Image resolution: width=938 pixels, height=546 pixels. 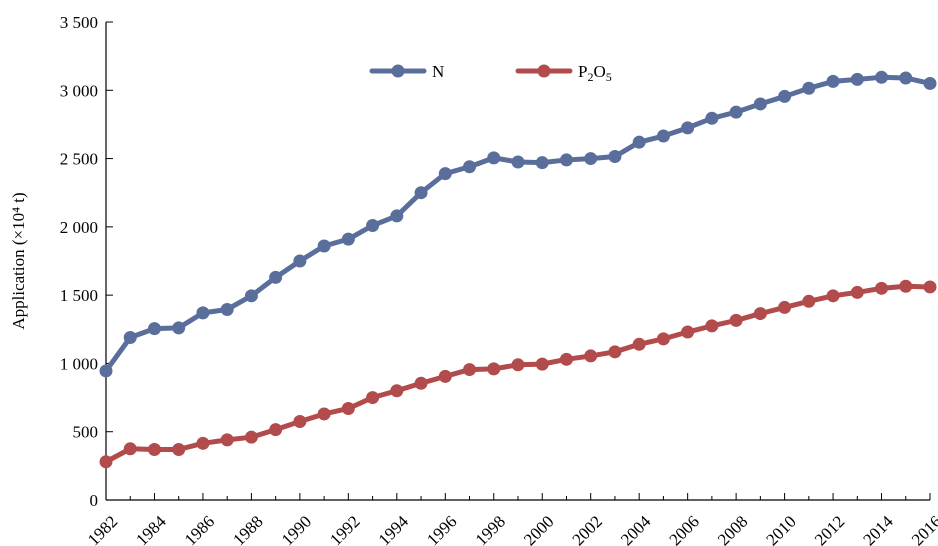 What do you see at coordinates (247, 529) in the screenshot?
I see `x-tick-label: 1988` at bounding box center [247, 529].